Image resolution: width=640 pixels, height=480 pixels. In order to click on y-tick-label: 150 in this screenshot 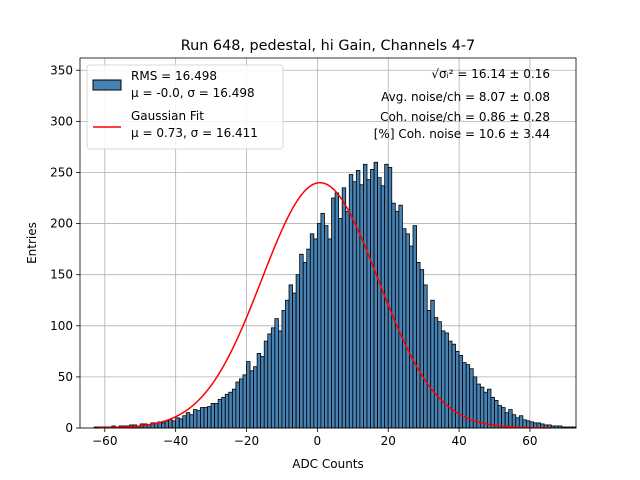, I will do `click(61, 275)`.